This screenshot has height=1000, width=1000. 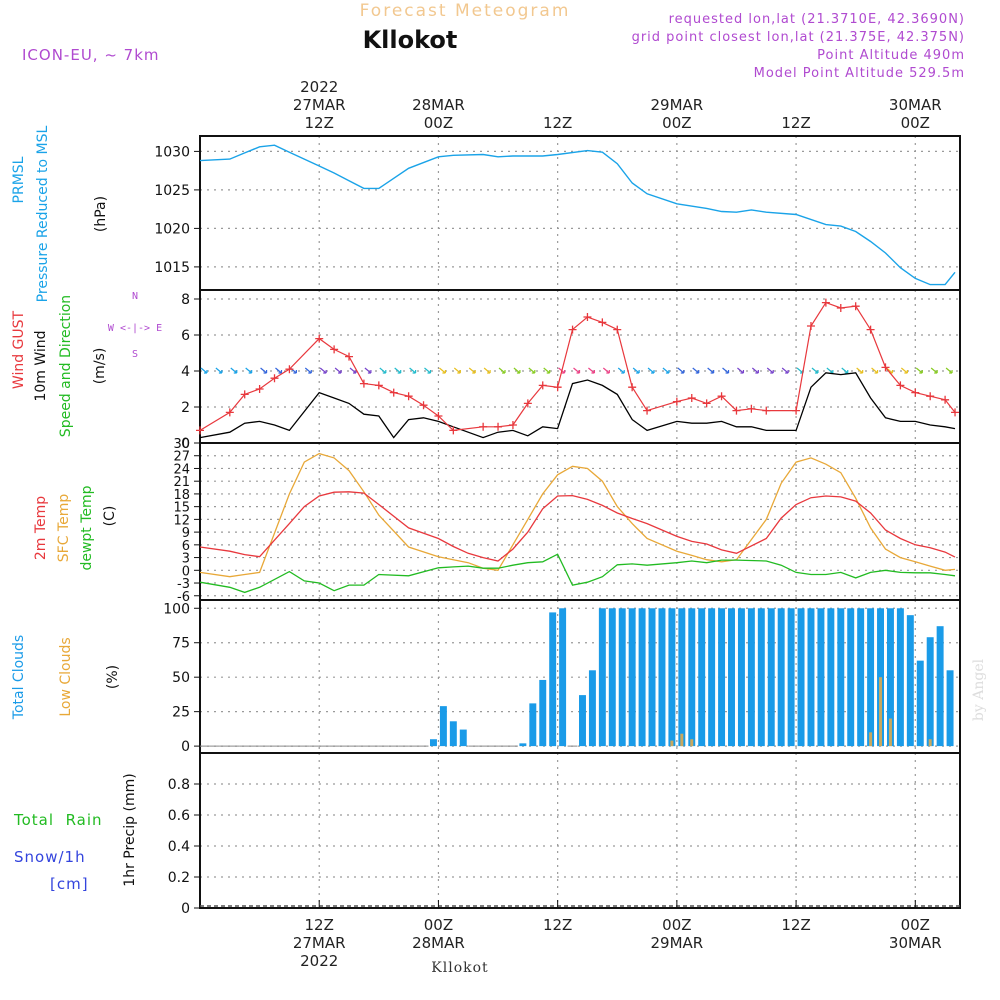 I want to click on wind-speed-line, so click(x=577, y=405).